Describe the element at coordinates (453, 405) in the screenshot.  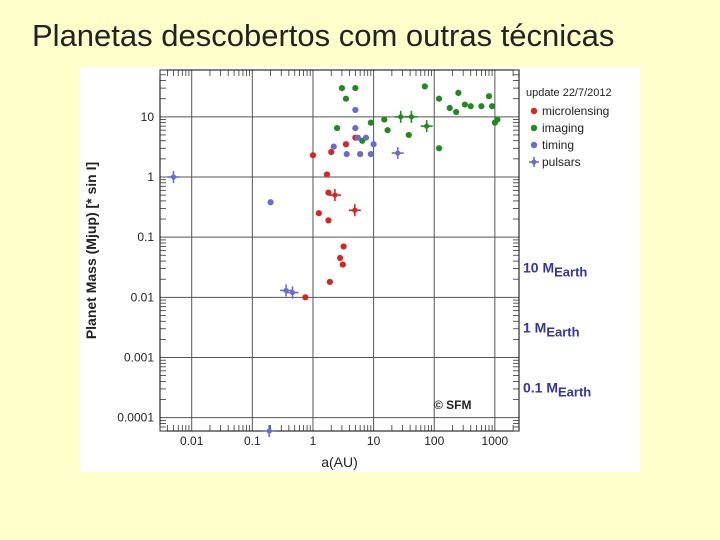
I see `copyright-watermark: © SFM` at that location.